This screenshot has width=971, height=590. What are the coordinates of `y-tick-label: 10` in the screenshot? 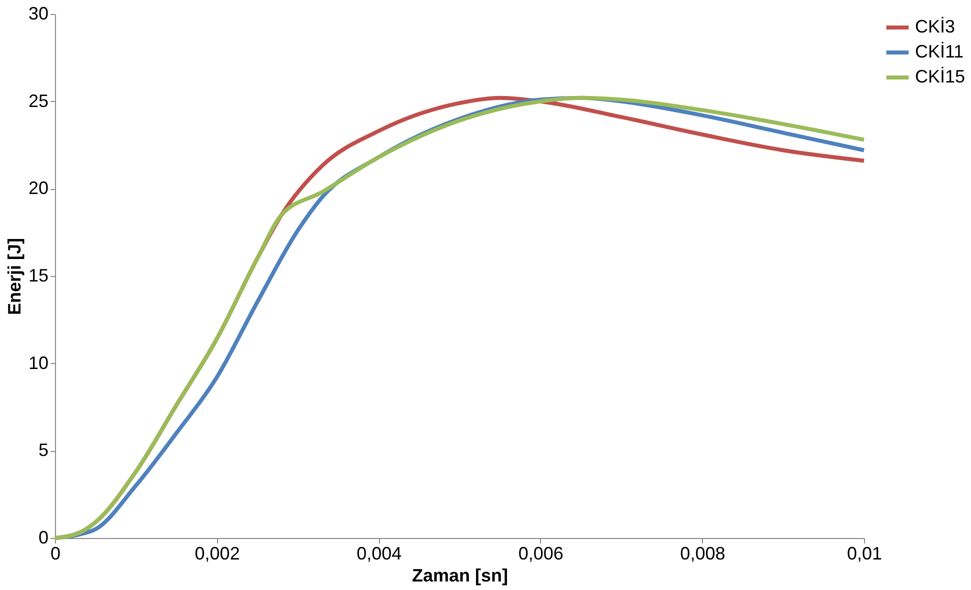 It's located at (38, 362).